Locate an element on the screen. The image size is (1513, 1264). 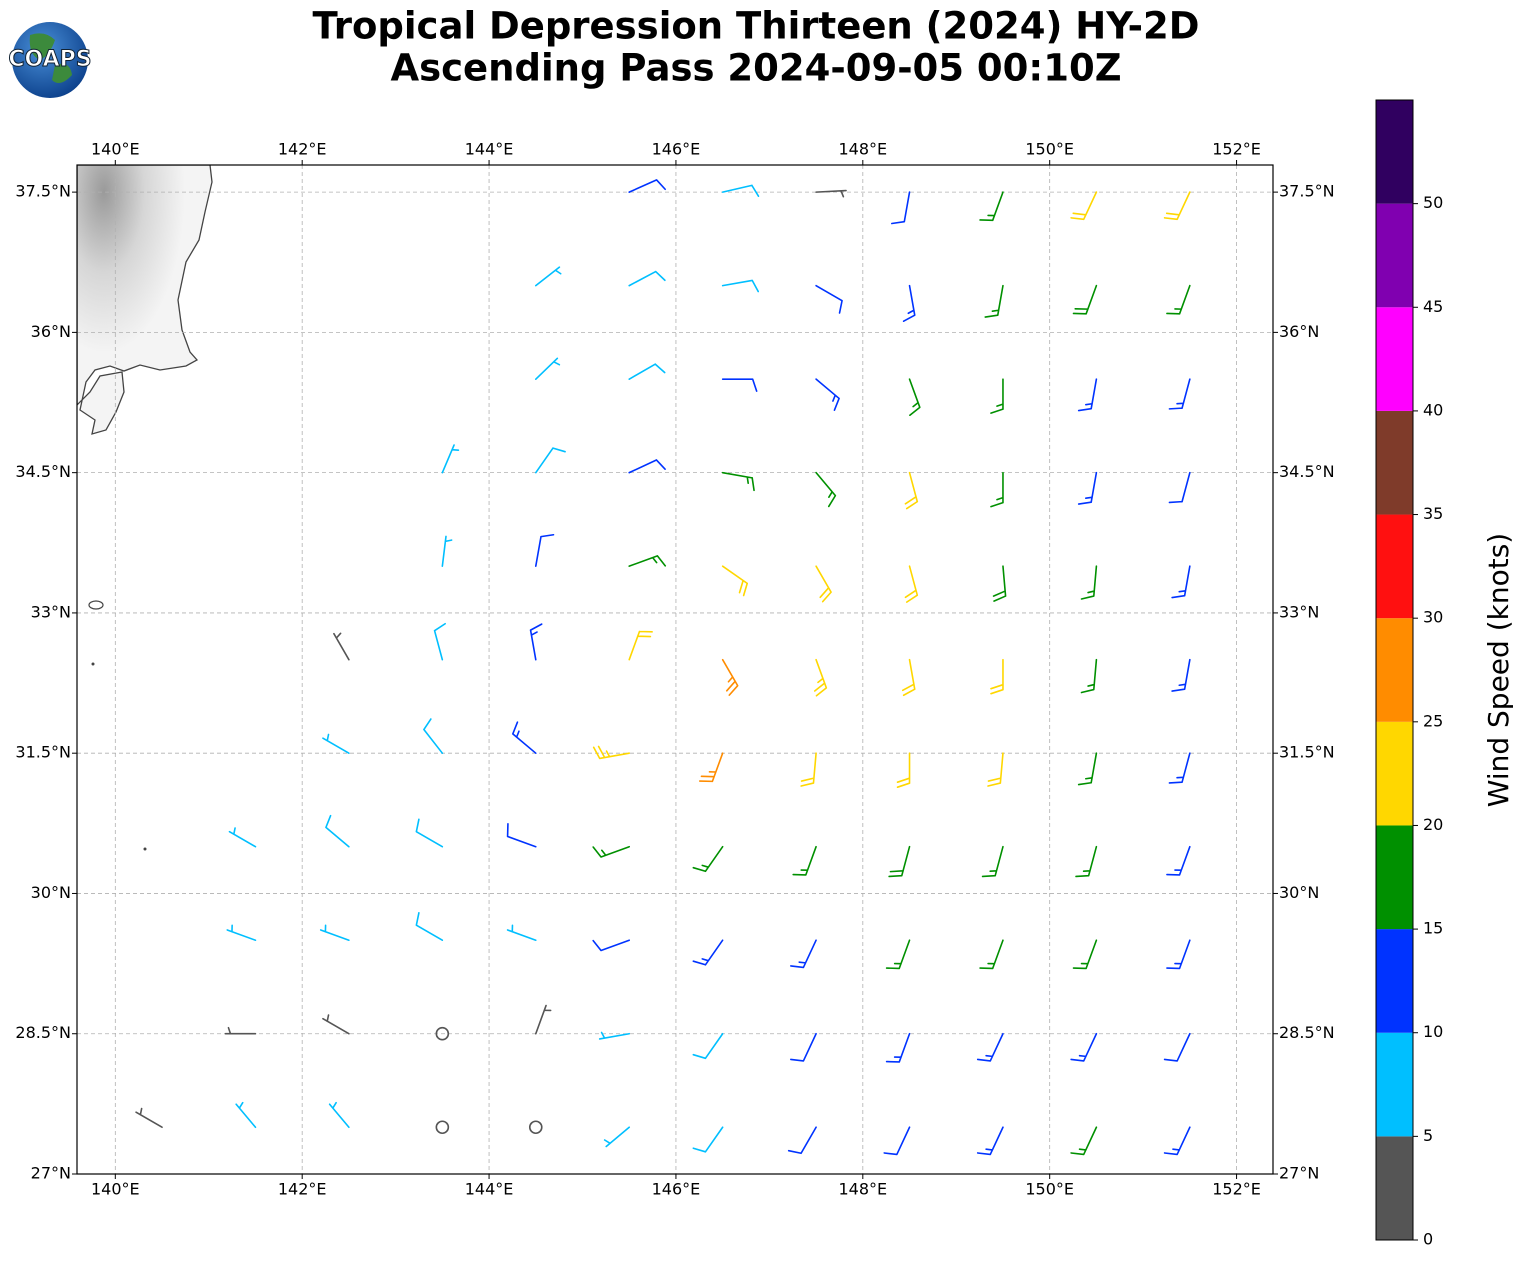
x-tick-label: 150°E is located at coordinates (1049, 149).